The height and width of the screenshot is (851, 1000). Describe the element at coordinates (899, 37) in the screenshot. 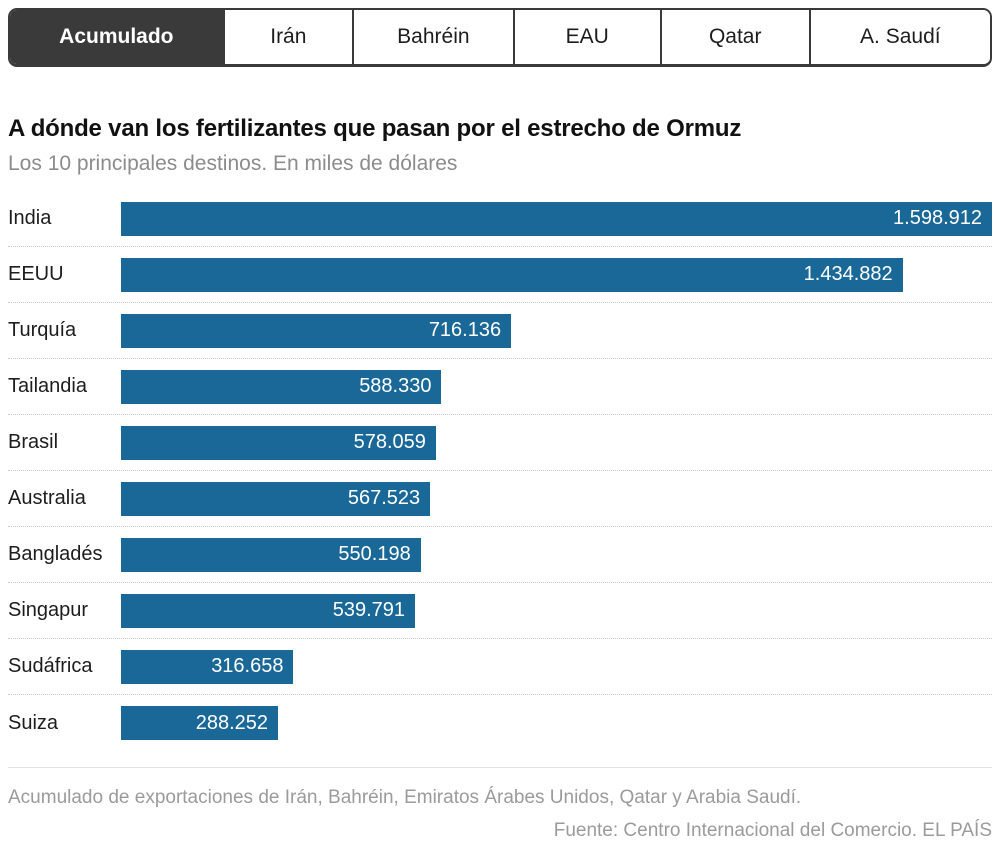

I see `tab-a-saudi: A. Saudí` at that location.